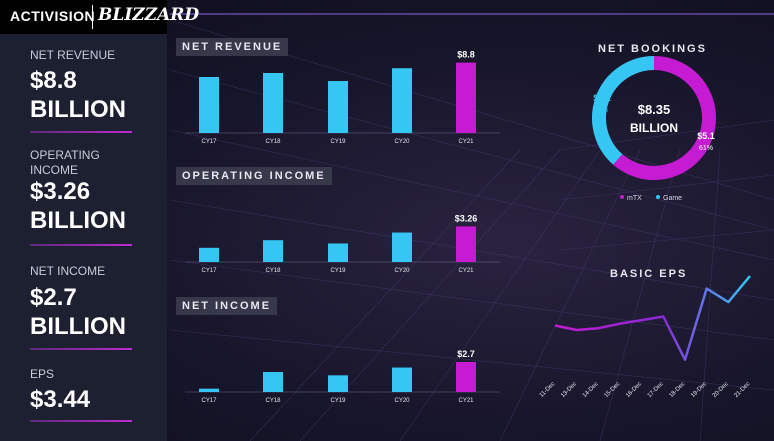  What do you see at coordinates (612, 390) in the screenshot?
I see `eps-tick-label: 15-Dec` at bounding box center [612, 390].